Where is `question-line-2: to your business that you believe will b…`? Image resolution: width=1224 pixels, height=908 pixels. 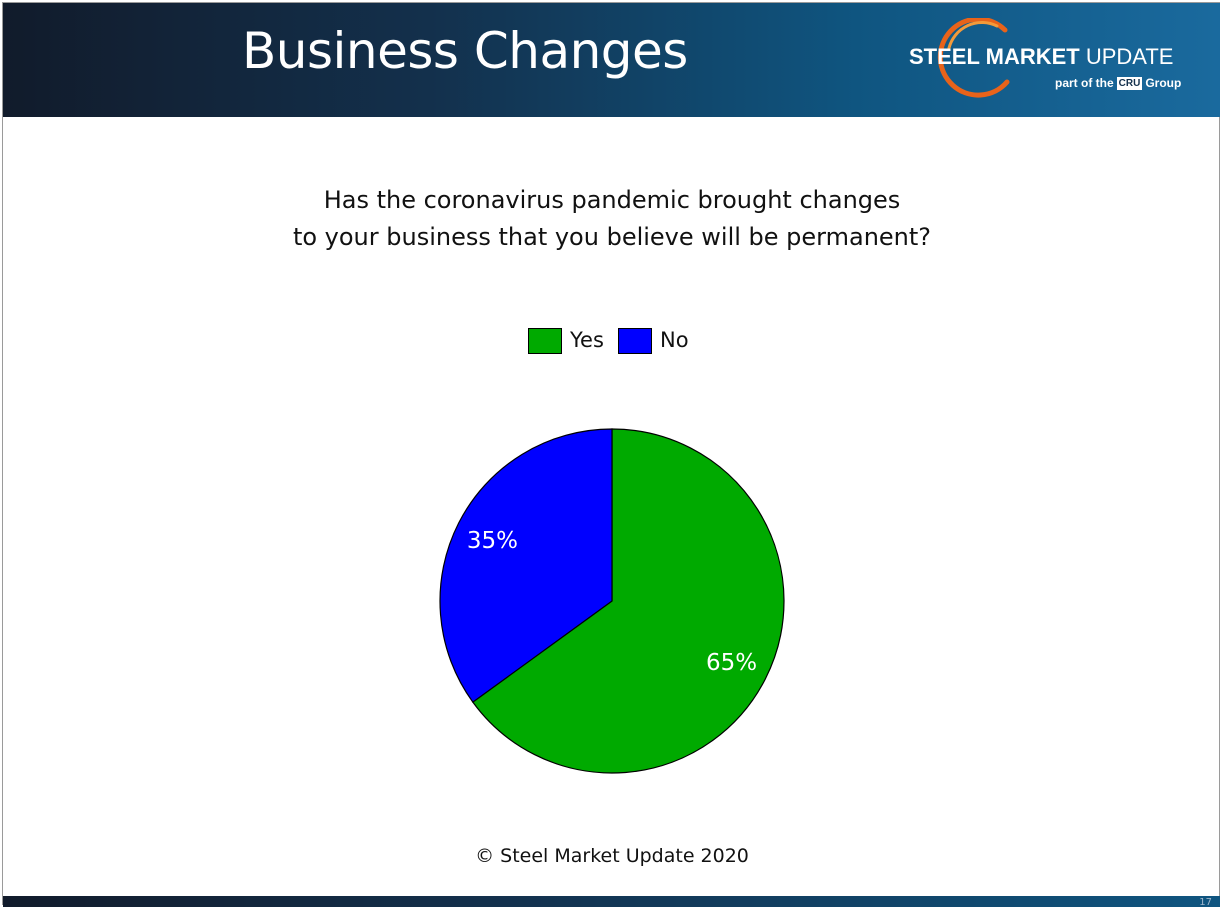
question-line-2: to your business that you believe will b… is located at coordinates (612, 237).